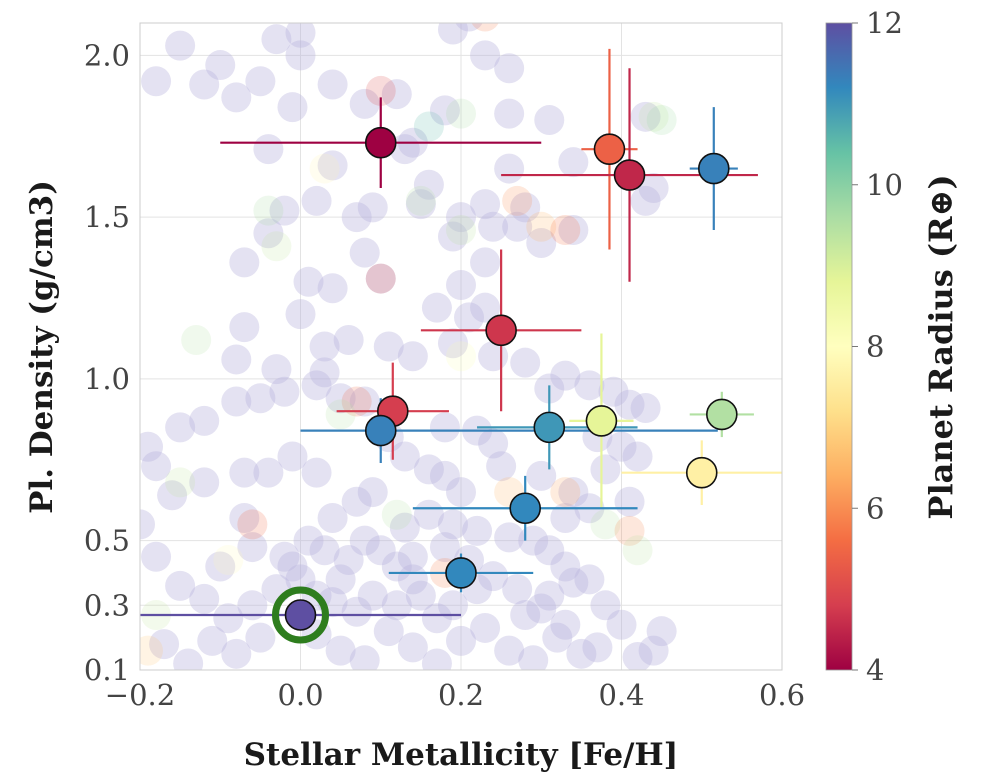  Describe the element at coordinates (42, 347) in the screenshot. I see `y-axis-title: Pl. Density (g/cm3)` at that location.